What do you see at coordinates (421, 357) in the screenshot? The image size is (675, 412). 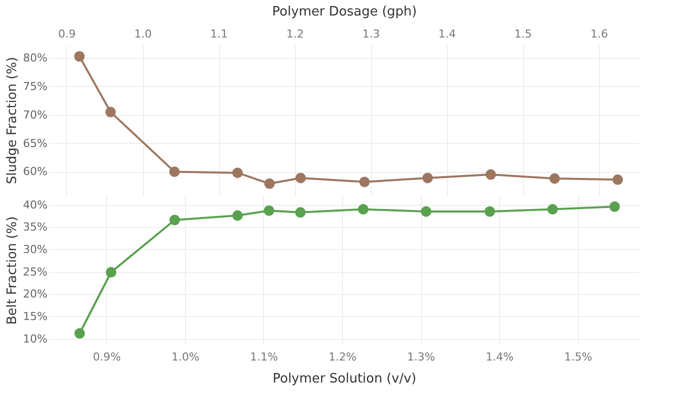 I see `x-tick-label: 1.3%` at bounding box center [421, 357].